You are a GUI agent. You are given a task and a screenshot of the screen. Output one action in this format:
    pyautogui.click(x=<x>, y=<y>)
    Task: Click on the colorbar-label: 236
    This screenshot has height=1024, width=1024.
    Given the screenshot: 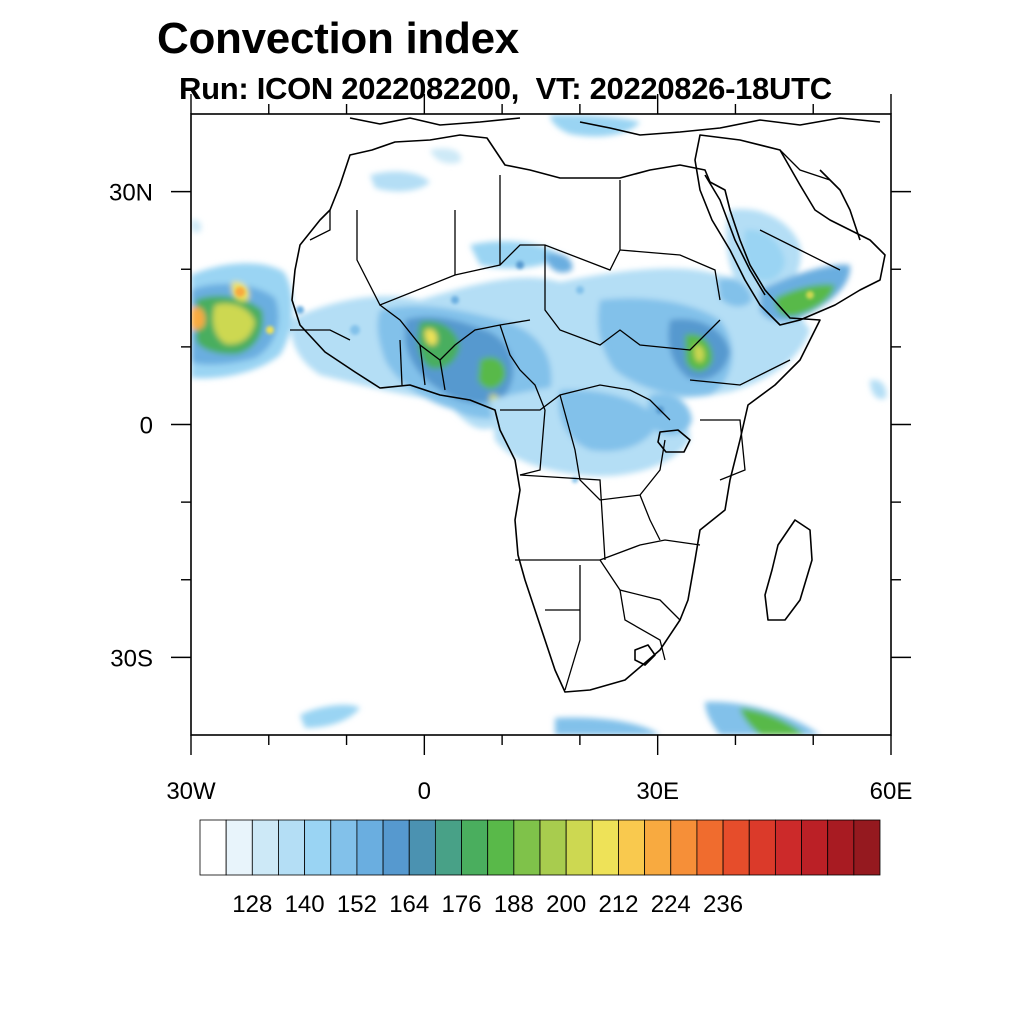 What is the action you would take?
    pyautogui.click(x=723, y=904)
    